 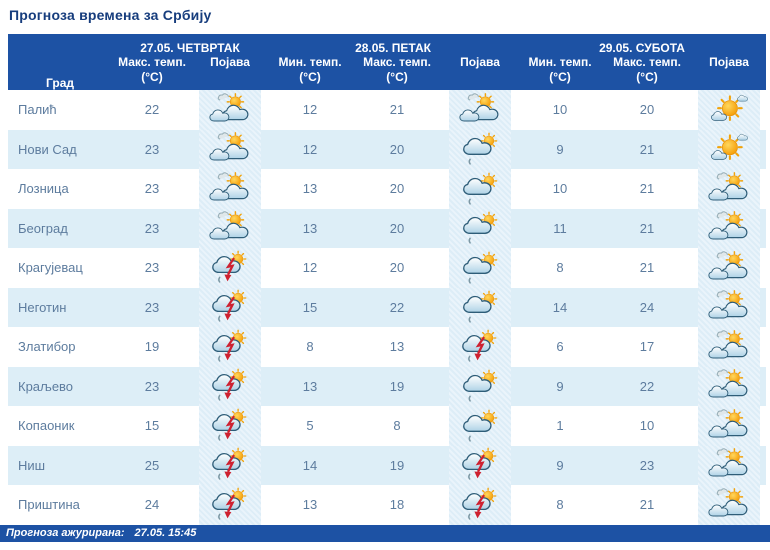 What do you see at coordinates (560, 189) in the screenshot?
I see `sat-min-temp: 10` at bounding box center [560, 189].